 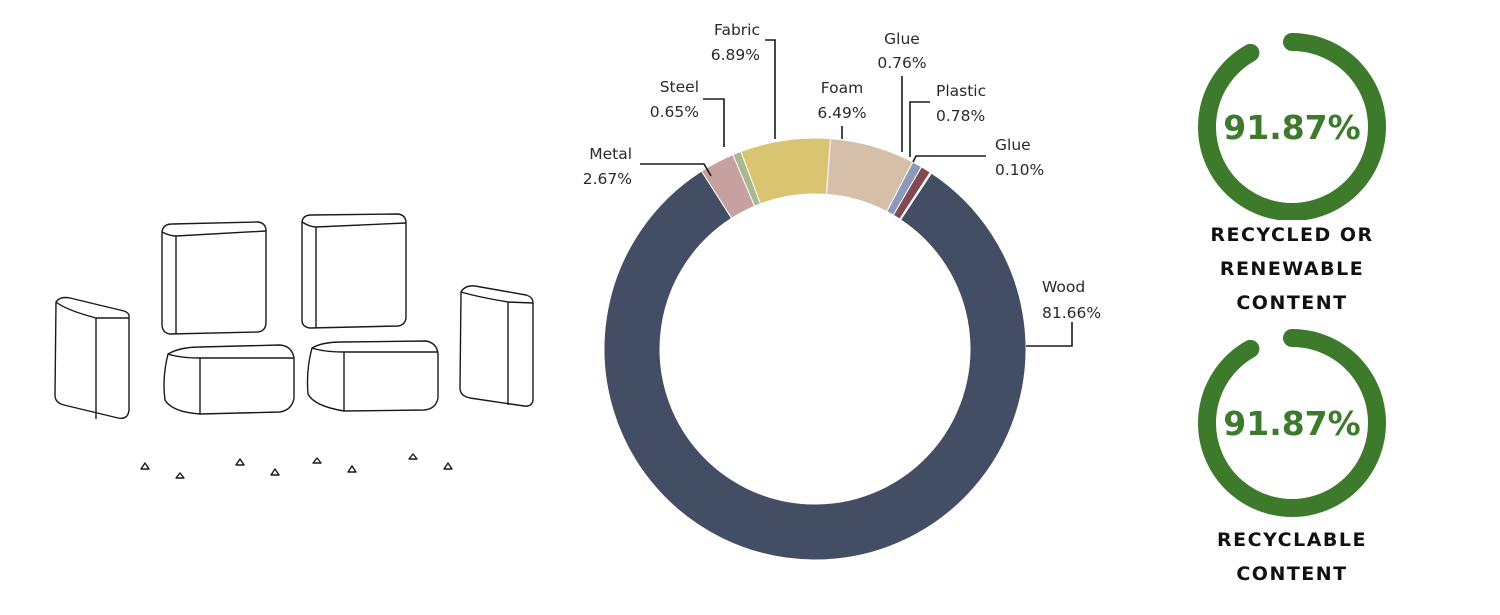 I want to click on slice-label-glue-5: Glue, so click(x=902, y=39).